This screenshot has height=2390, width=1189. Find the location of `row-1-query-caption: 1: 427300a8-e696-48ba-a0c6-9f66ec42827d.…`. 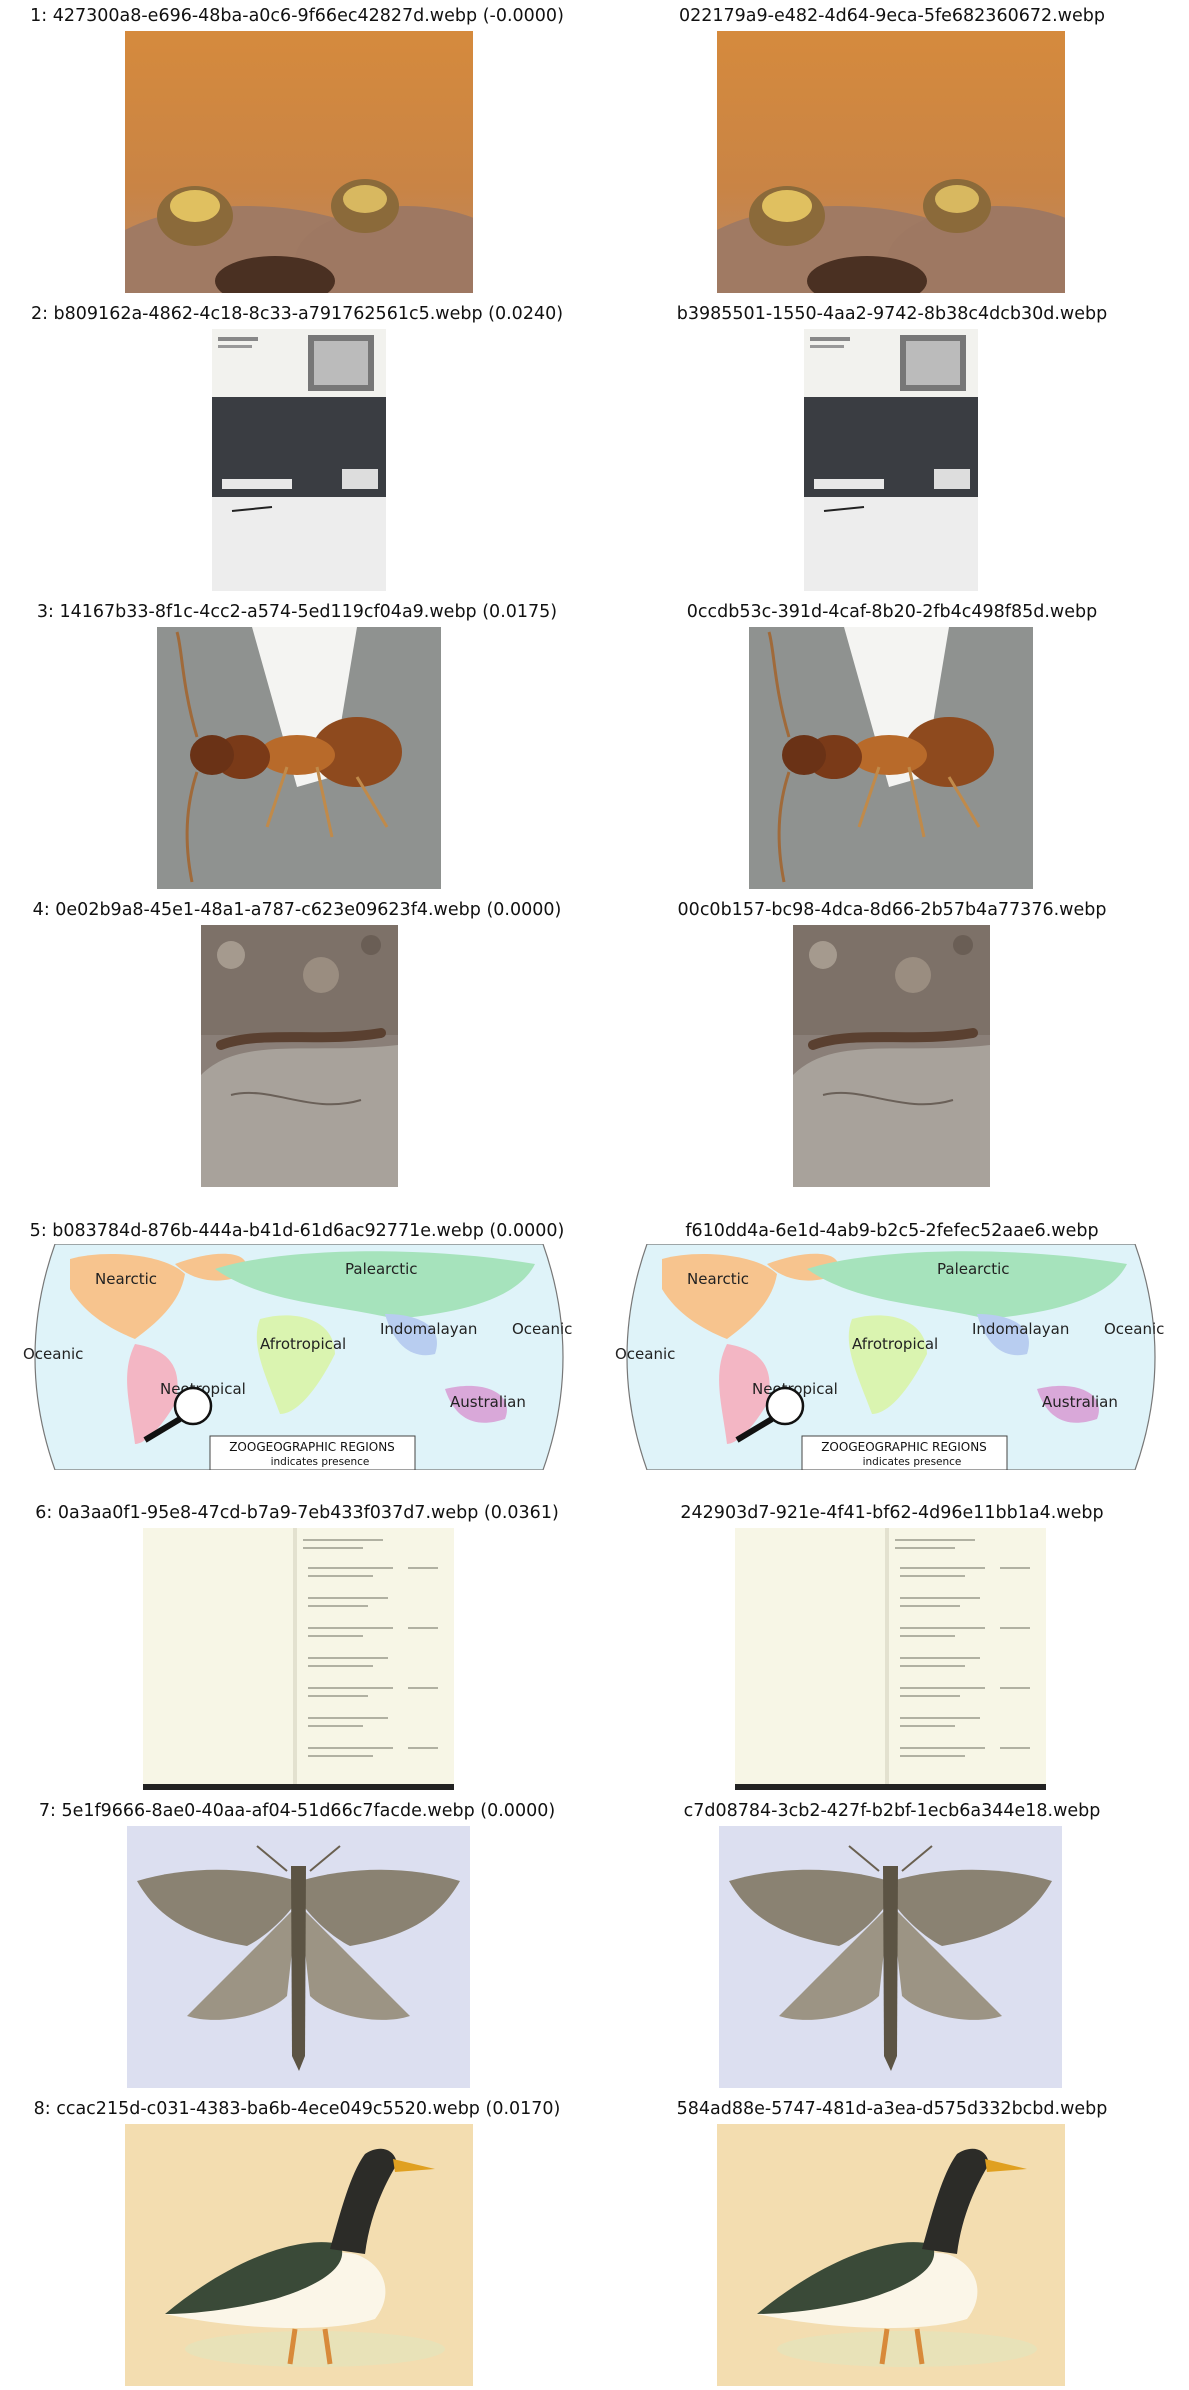

row-1-query-caption: 1: 427300a8-e696-48ba-a0c6-9f66ec42827d.… is located at coordinates (297, 16).